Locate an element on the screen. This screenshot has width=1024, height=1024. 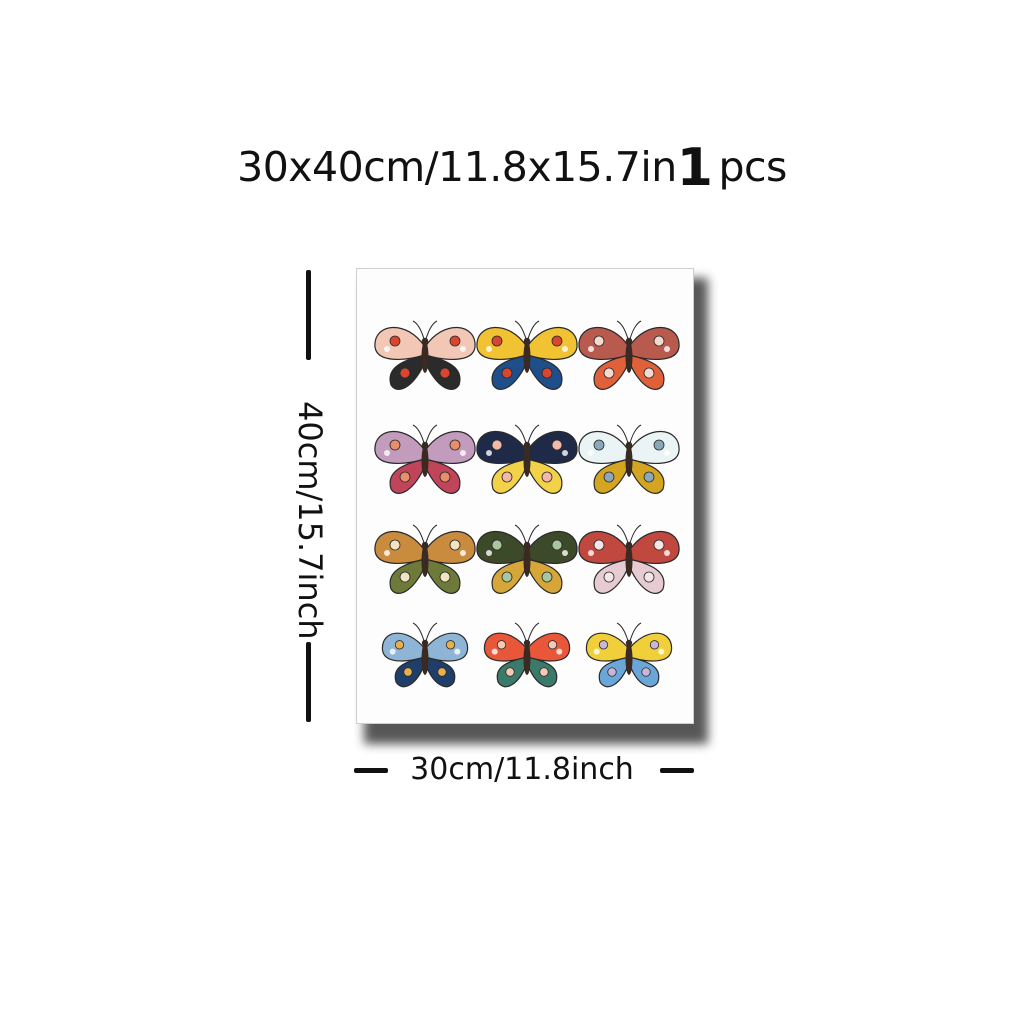
quantity-unit: pcs is located at coordinates (752, 167).